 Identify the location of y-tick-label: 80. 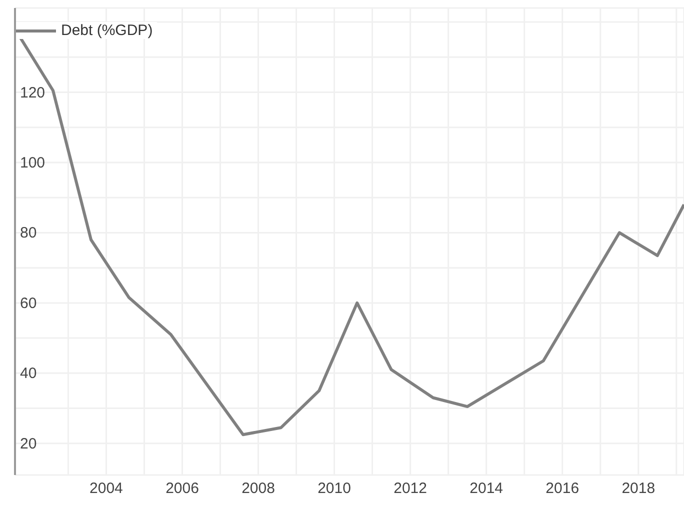
(28, 233).